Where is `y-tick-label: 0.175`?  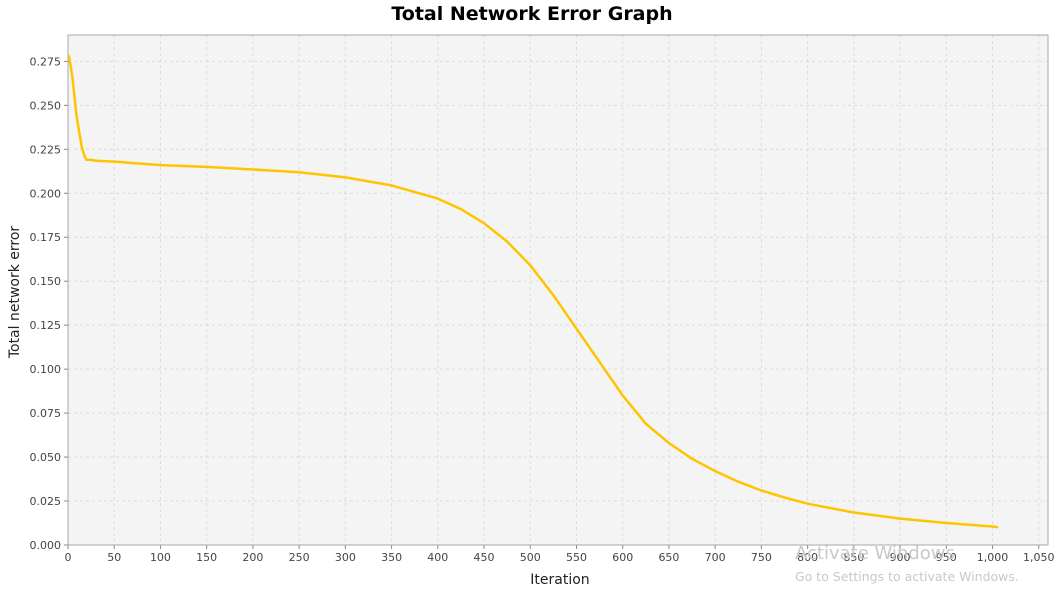 y-tick-label: 0.175 is located at coordinates (46, 237).